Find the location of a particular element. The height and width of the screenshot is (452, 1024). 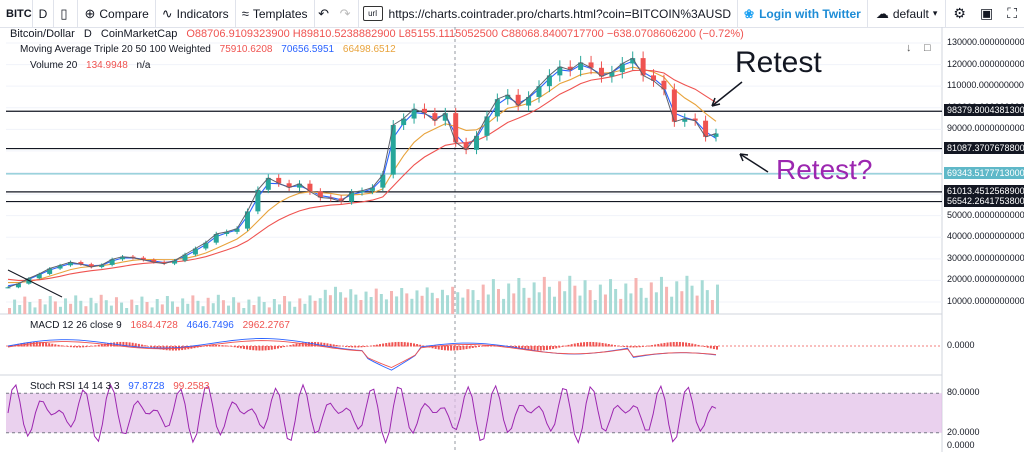

layout-label: default is located at coordinates (910, 13).